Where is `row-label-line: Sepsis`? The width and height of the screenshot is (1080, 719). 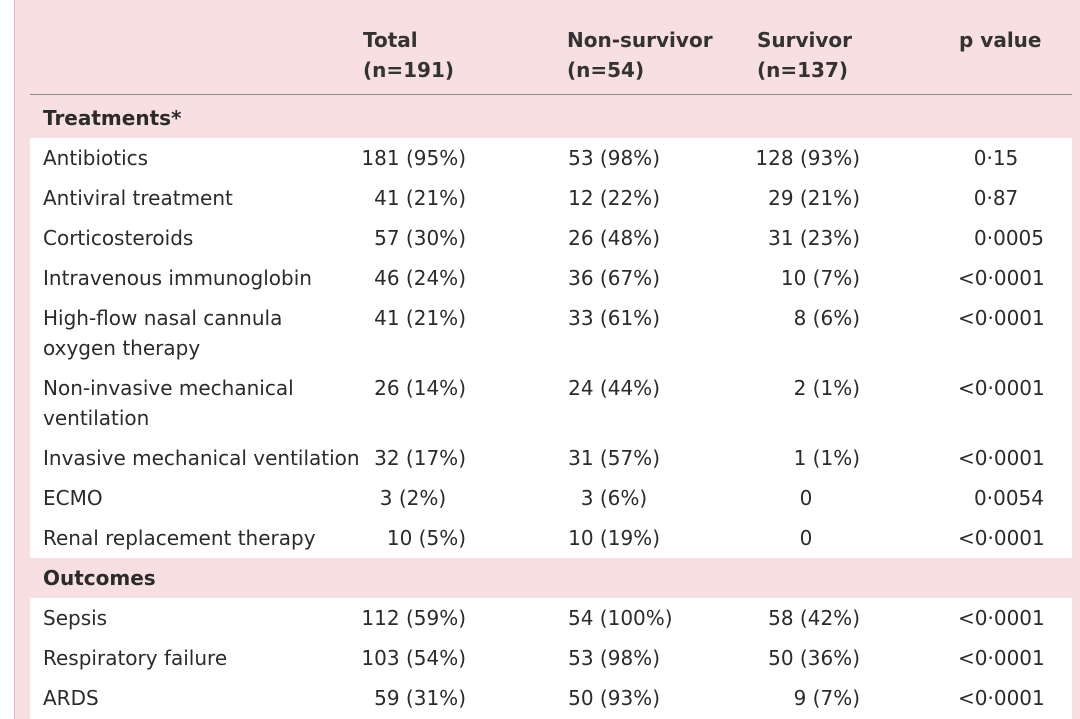
row-label-line: Sepsis is located at coordinates (75, 618).